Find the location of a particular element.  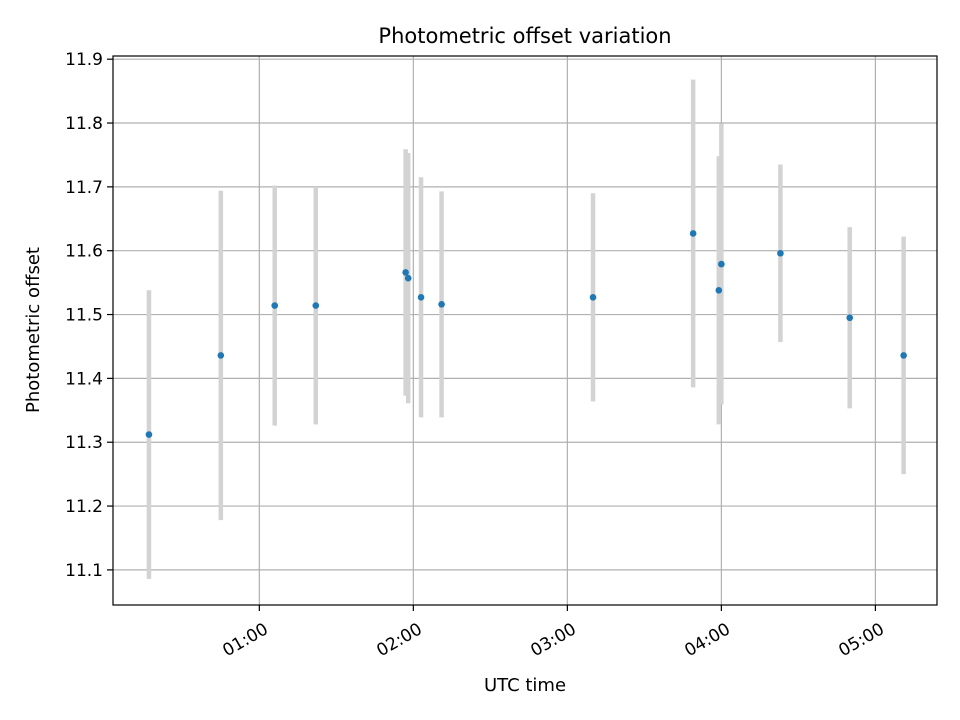

y-tick-label: 11.2 is located at coordinates (84, 507).